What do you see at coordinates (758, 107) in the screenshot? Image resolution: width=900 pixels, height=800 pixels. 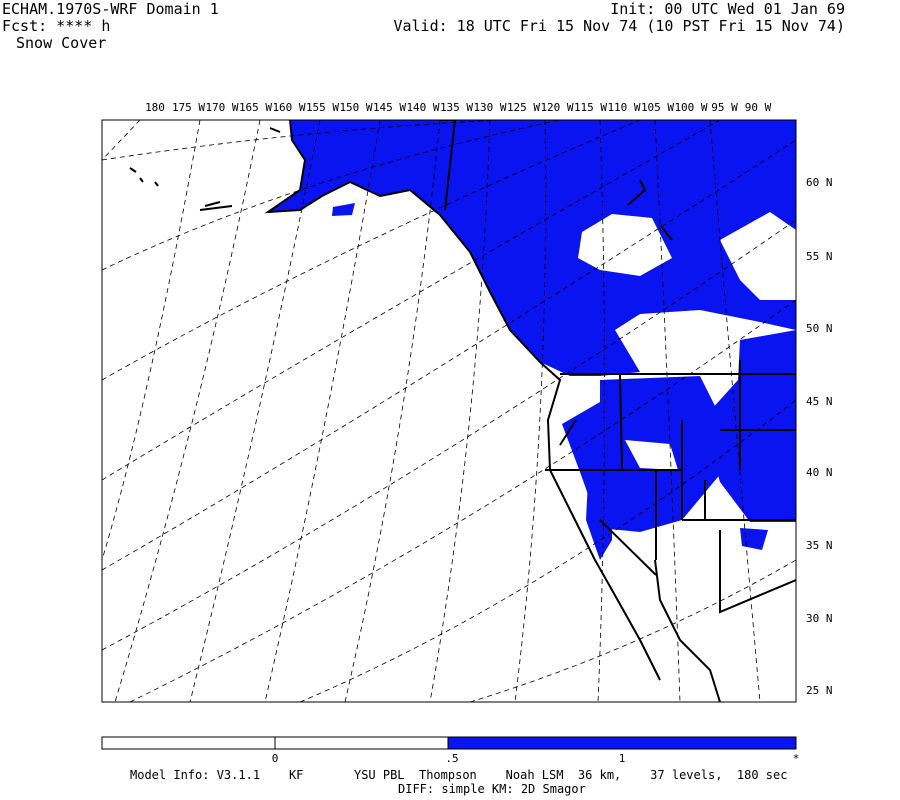 I see `longitude-label: 90 W` at bounding box center [758, 107].